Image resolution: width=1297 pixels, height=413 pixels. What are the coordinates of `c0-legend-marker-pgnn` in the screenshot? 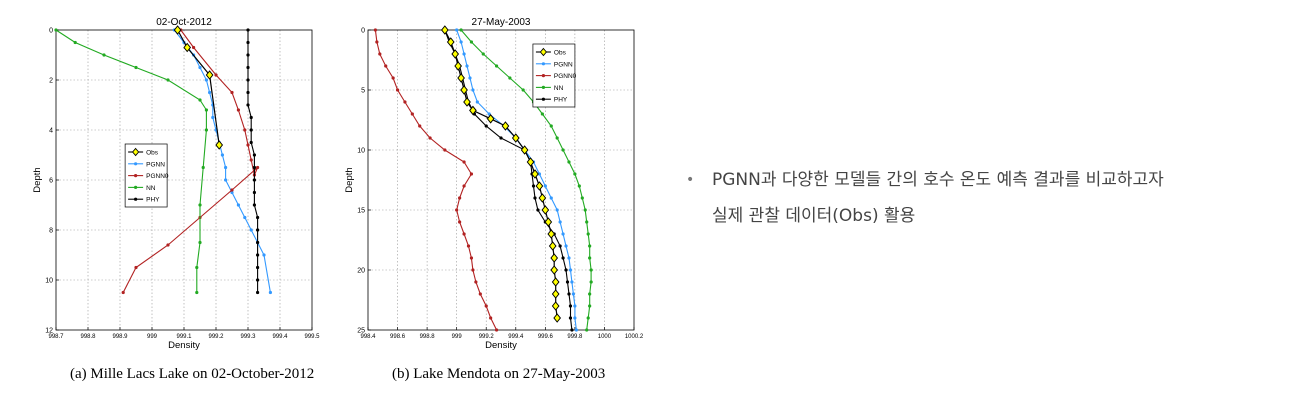 It's located at (136, 164).